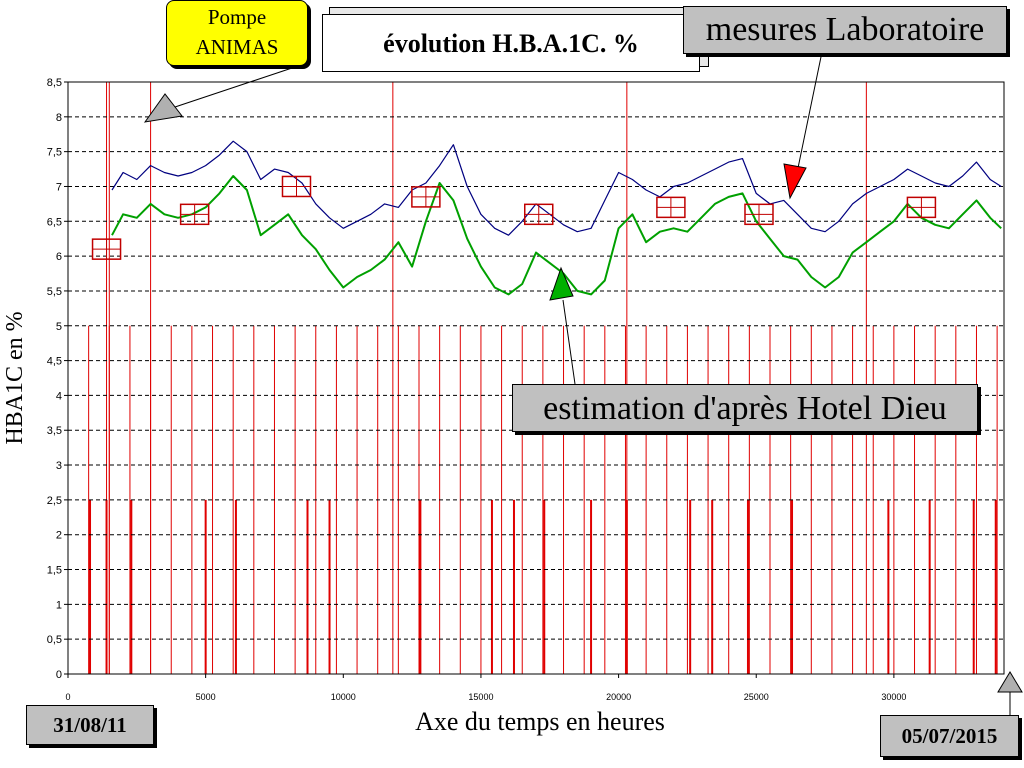 This screenshot has width=1024, height=768. I want to click on x-tick-label-3: 15000, so click(480, 697).